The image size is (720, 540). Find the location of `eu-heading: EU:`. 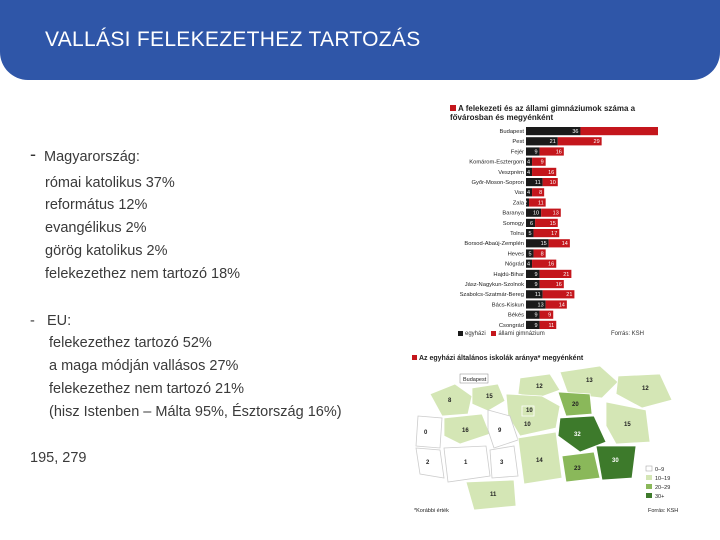

eu-heading: EU: is located at coordinates (59, 321).